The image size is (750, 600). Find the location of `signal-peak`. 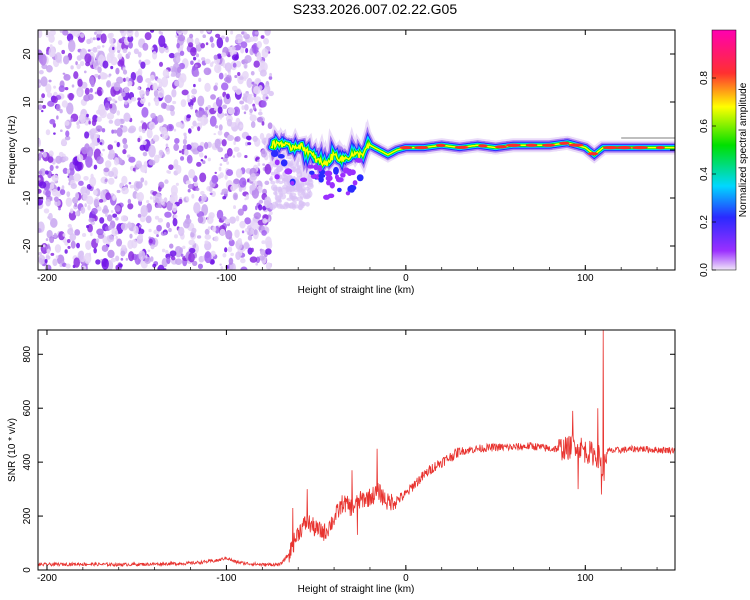

signal-peak is located at coordinates (576, 145).